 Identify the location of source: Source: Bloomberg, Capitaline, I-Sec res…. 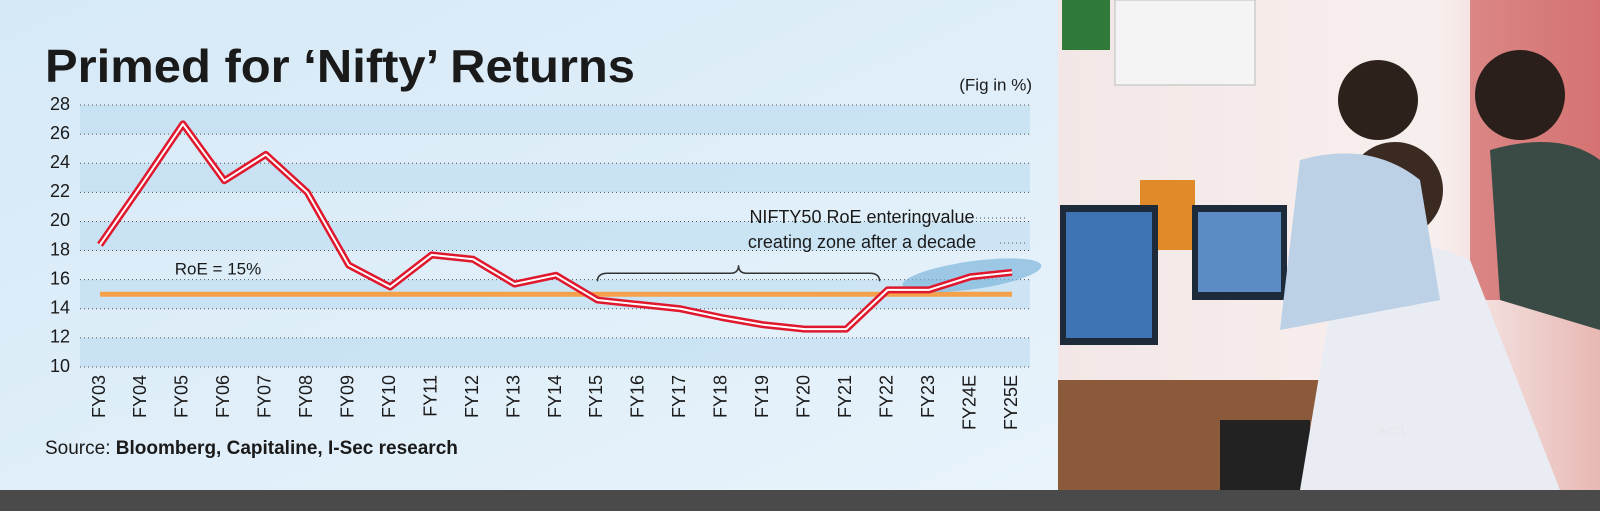
(251, 448).